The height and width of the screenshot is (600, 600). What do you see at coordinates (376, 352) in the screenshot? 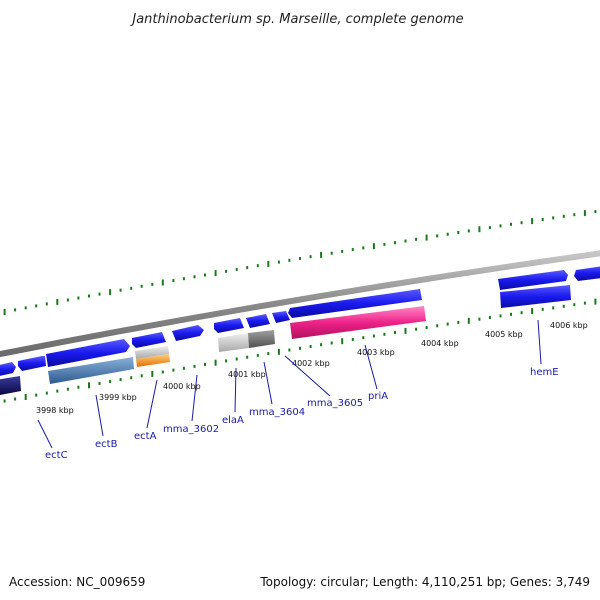
I see `tick-label-4003: 4003 kbp` at bounding box center [376, 352].